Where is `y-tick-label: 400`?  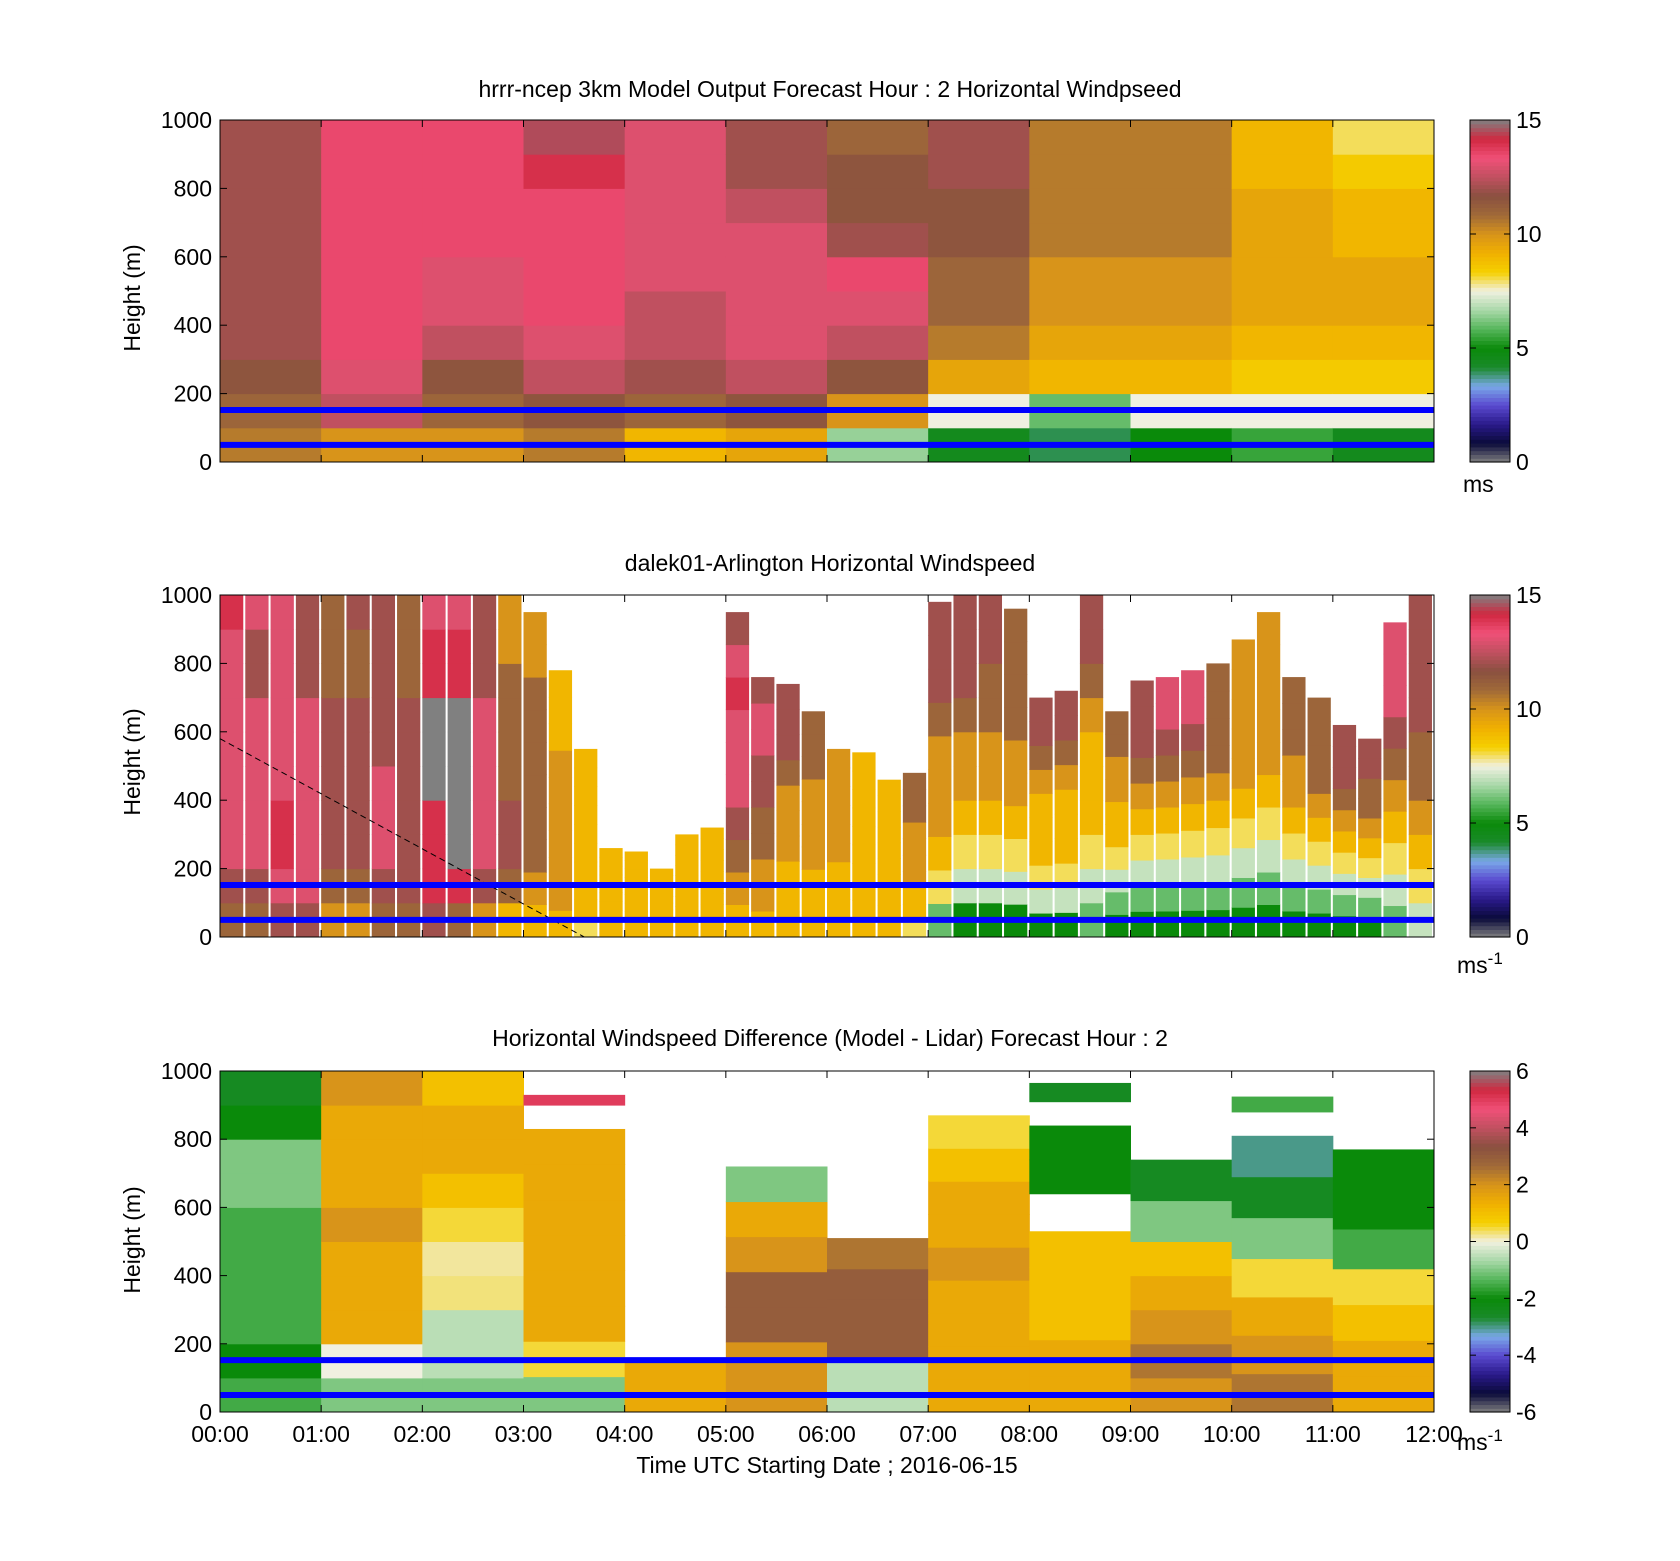 y-tick-label: 400 is located at coordinates (193, 800).